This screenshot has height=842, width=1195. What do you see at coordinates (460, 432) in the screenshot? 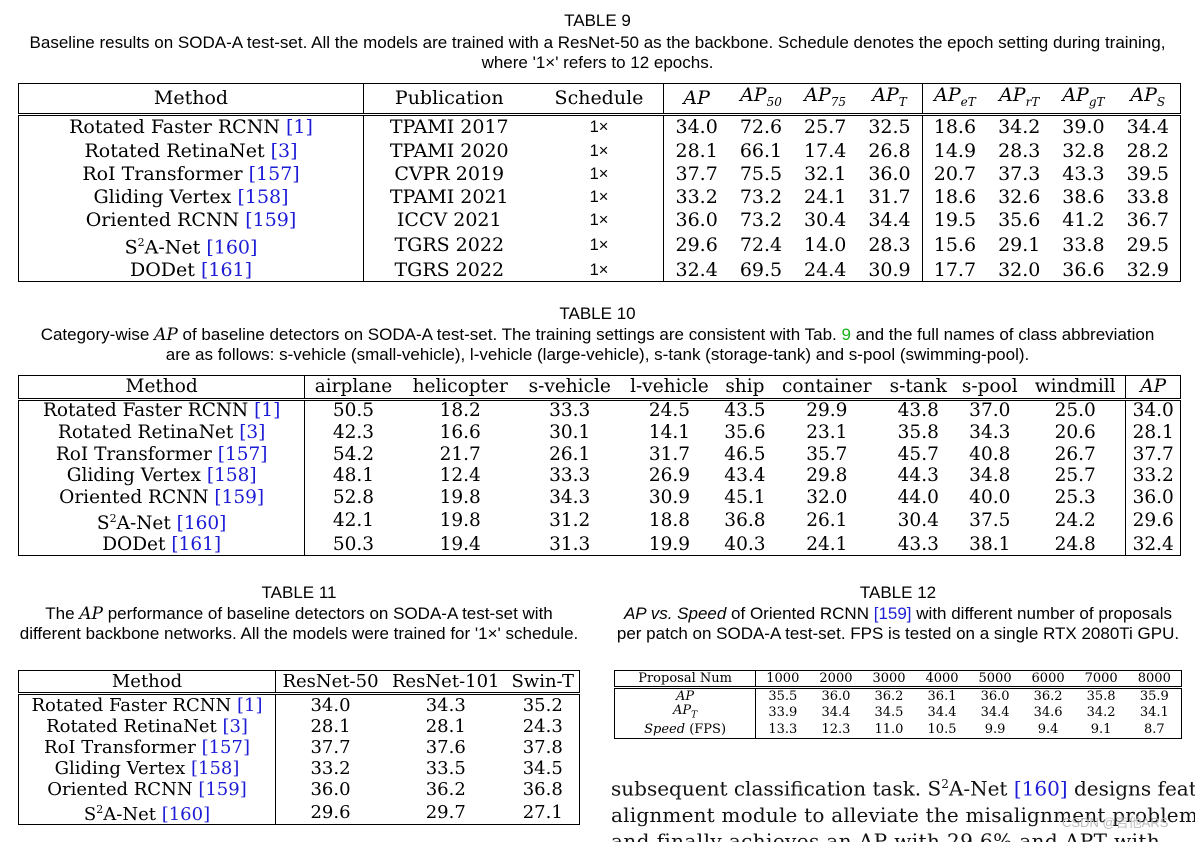
I see `value-cell: 16.6` at bounding box center [460, 432].